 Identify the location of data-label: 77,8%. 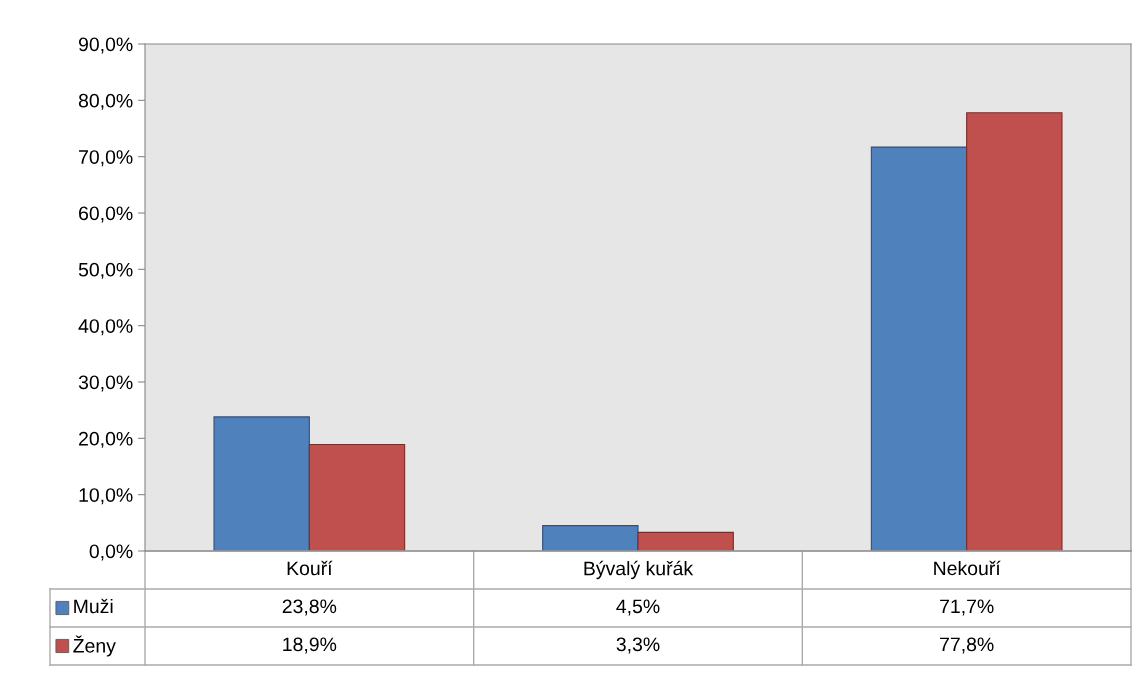
(967, 645).